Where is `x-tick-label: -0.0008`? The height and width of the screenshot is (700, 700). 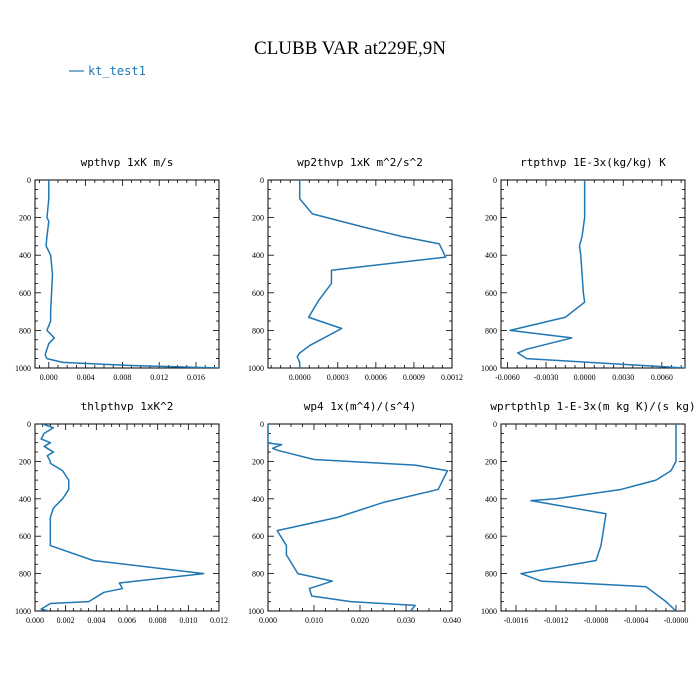 x-tick-label: -0.0008 is located at coordinates (596, 620).